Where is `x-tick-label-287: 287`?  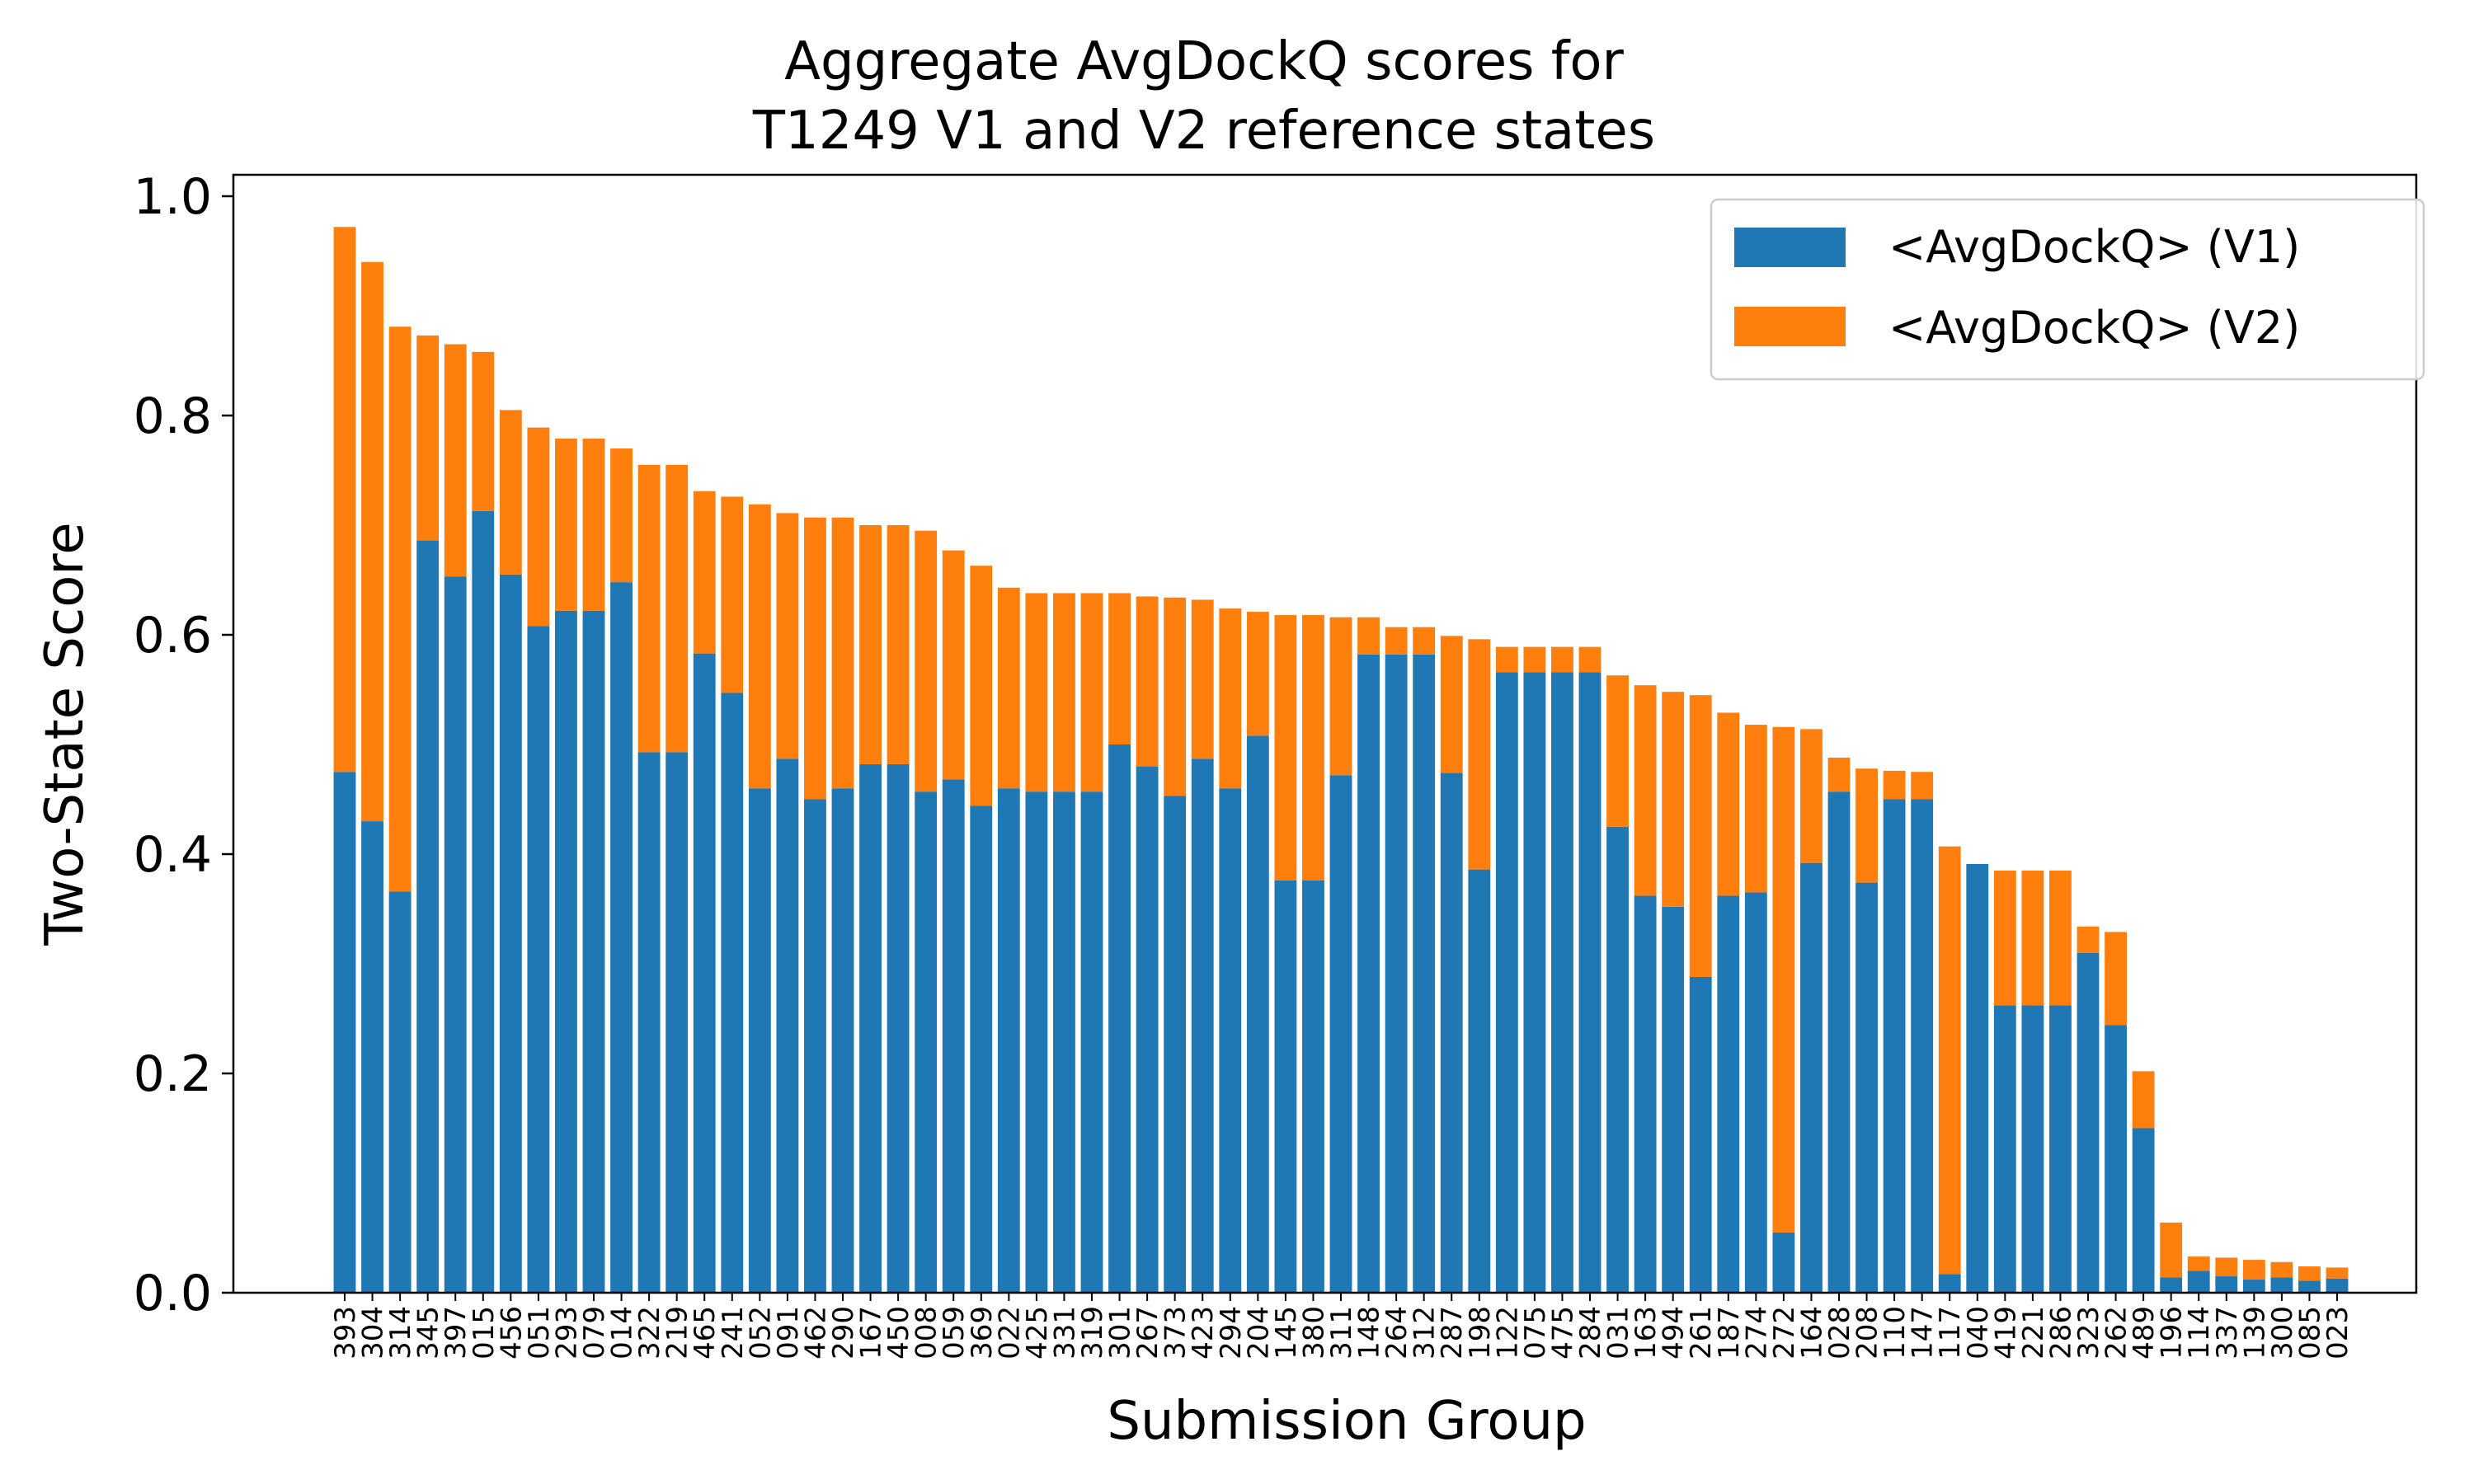
x-tick-label-287: 287 is located at coordinates (1452, 1333).